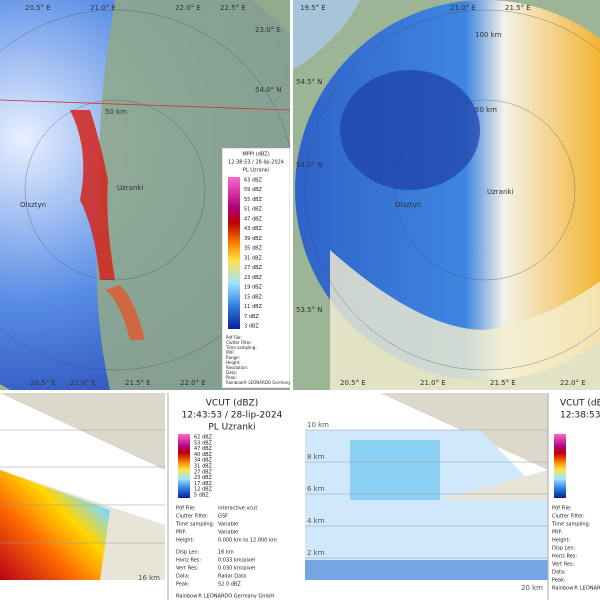 This screenshot has height=600, width=600. What do you see at coordinates (203, 443) in the screenshot?
I see `scale-label: 53 dBZ` at bounding box center [203, 443].